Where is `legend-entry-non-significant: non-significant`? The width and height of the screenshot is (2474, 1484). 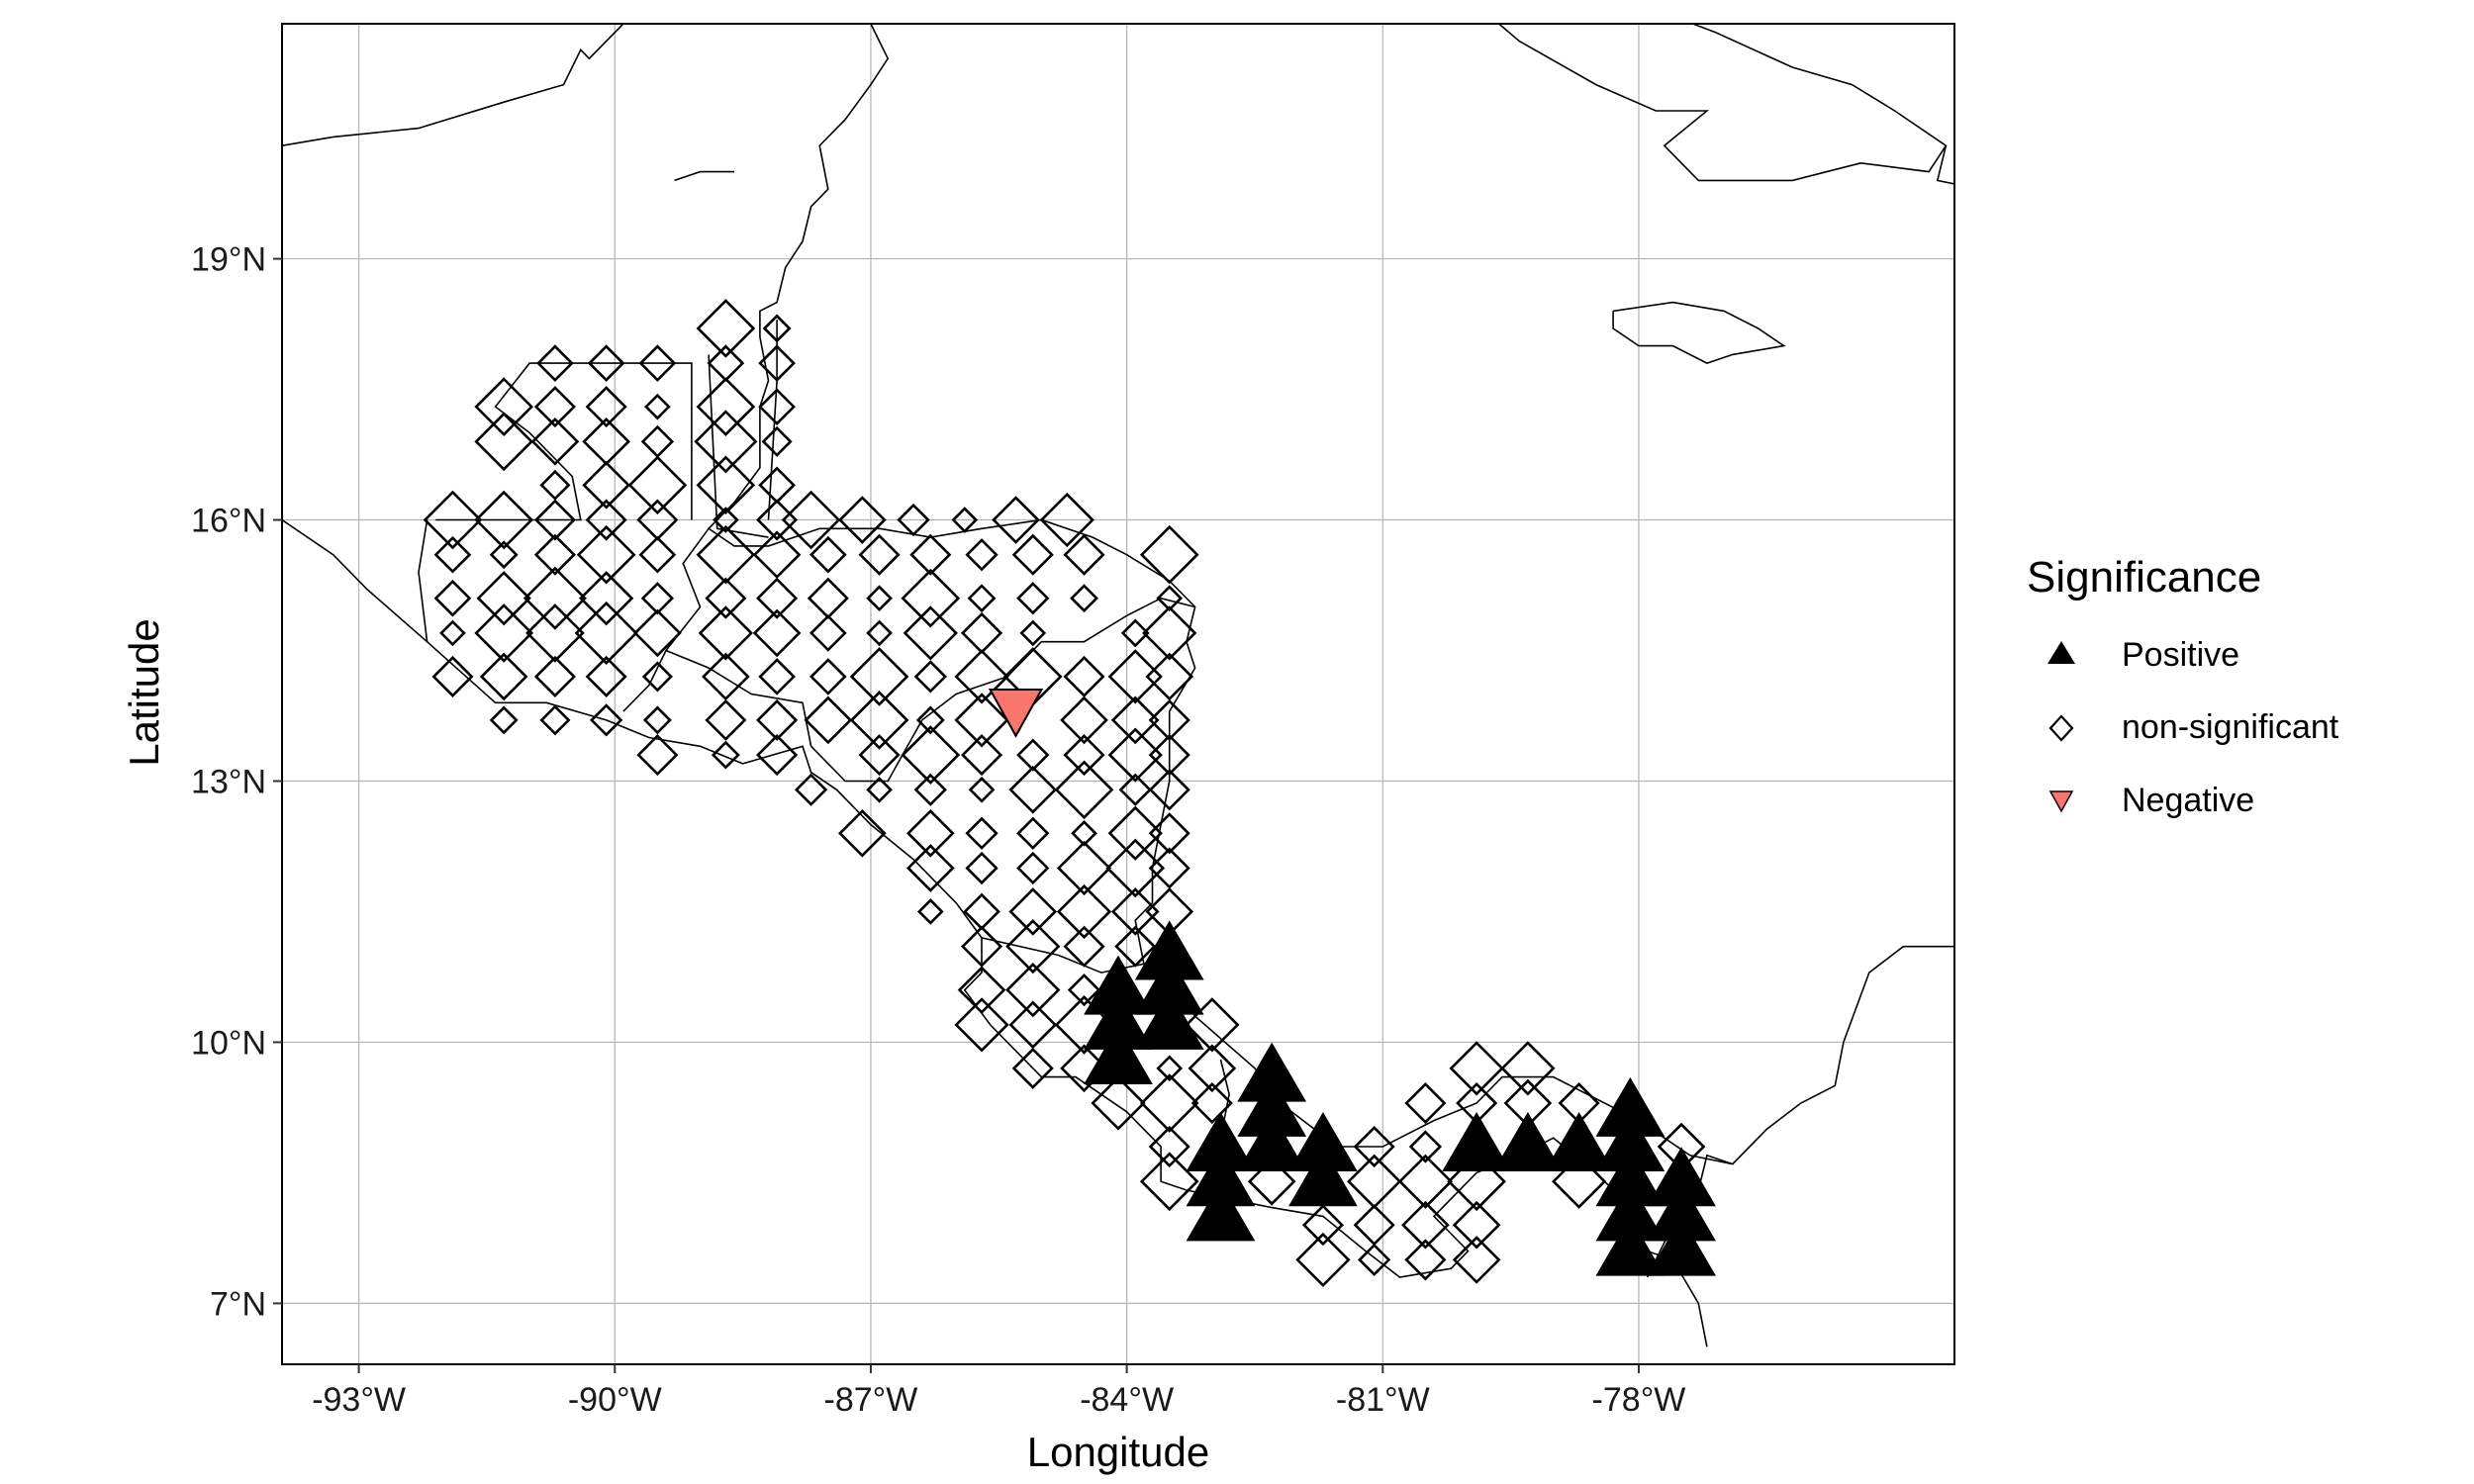 legend-entry-non-significant: non-significant is located at coordinates (2194, 727).